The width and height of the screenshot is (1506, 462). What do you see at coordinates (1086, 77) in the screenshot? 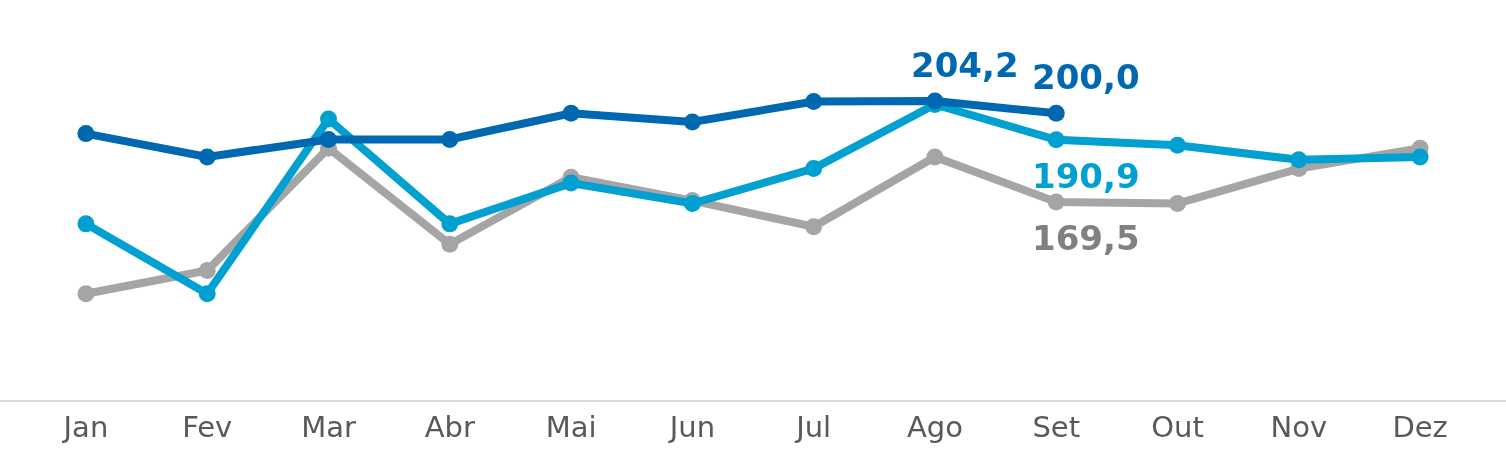
I see `data-label: 200,0` at bounding box center [1086, 77].